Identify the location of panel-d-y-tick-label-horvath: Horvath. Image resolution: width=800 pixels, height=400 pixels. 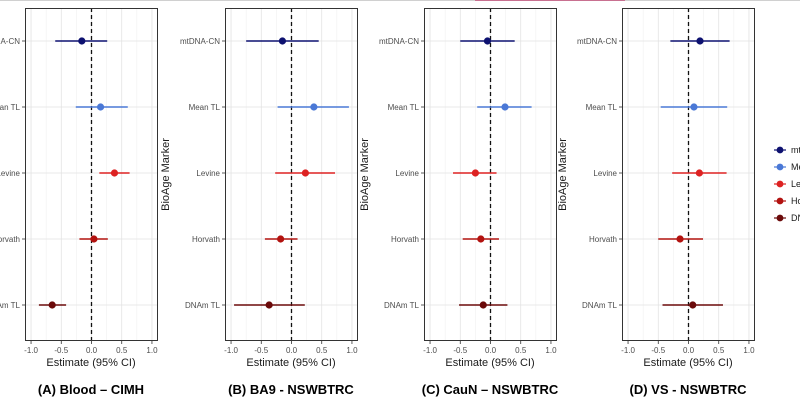
(603, 239).